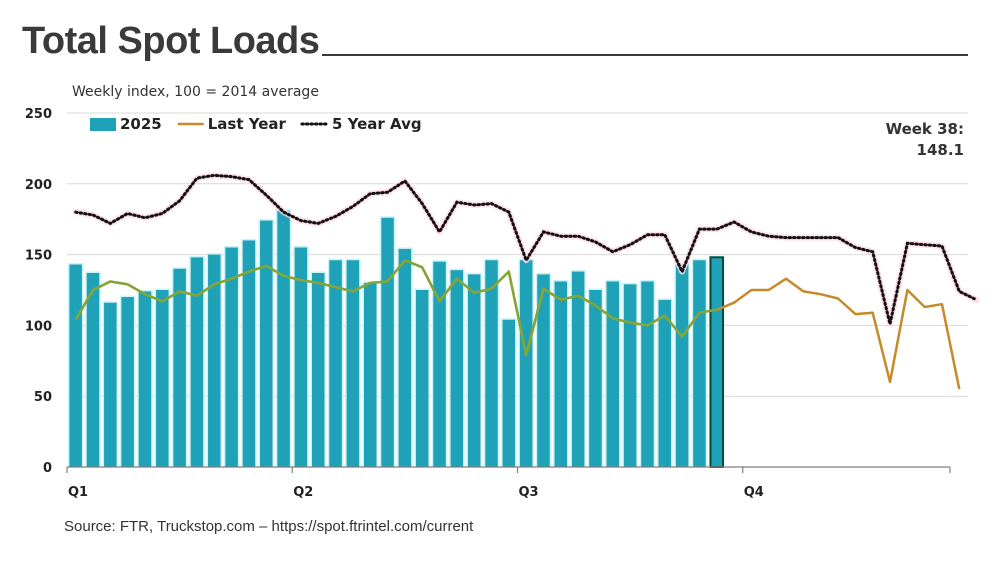 The height and width of the screenshot is (561, 997). I want to click on y-tick-label: 0, so click(47, 468).